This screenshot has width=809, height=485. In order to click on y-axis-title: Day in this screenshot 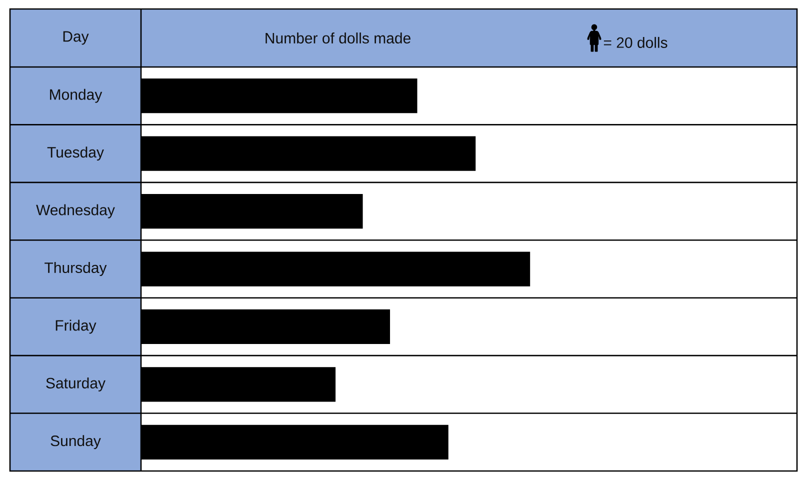, I will do `click(76, 38)`.